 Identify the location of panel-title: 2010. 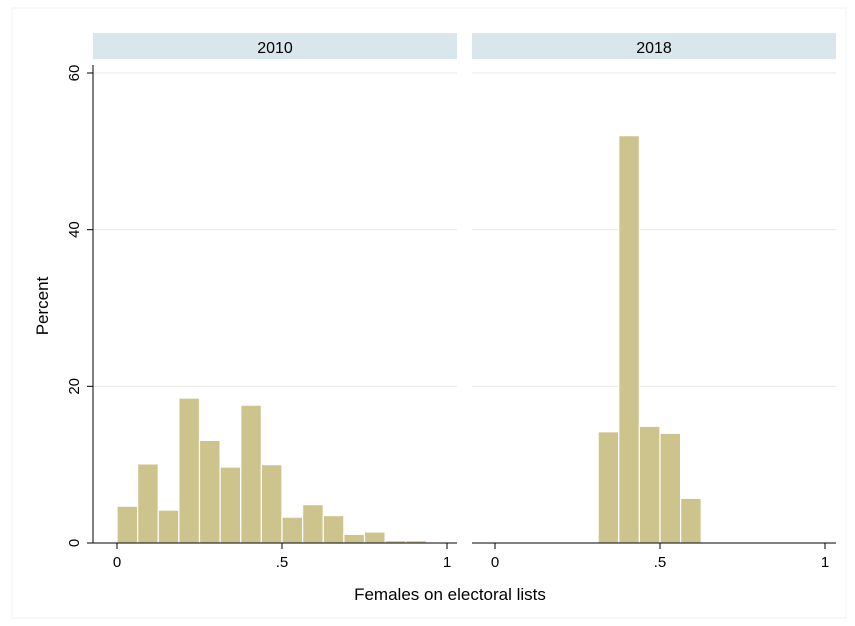
(275, 48).